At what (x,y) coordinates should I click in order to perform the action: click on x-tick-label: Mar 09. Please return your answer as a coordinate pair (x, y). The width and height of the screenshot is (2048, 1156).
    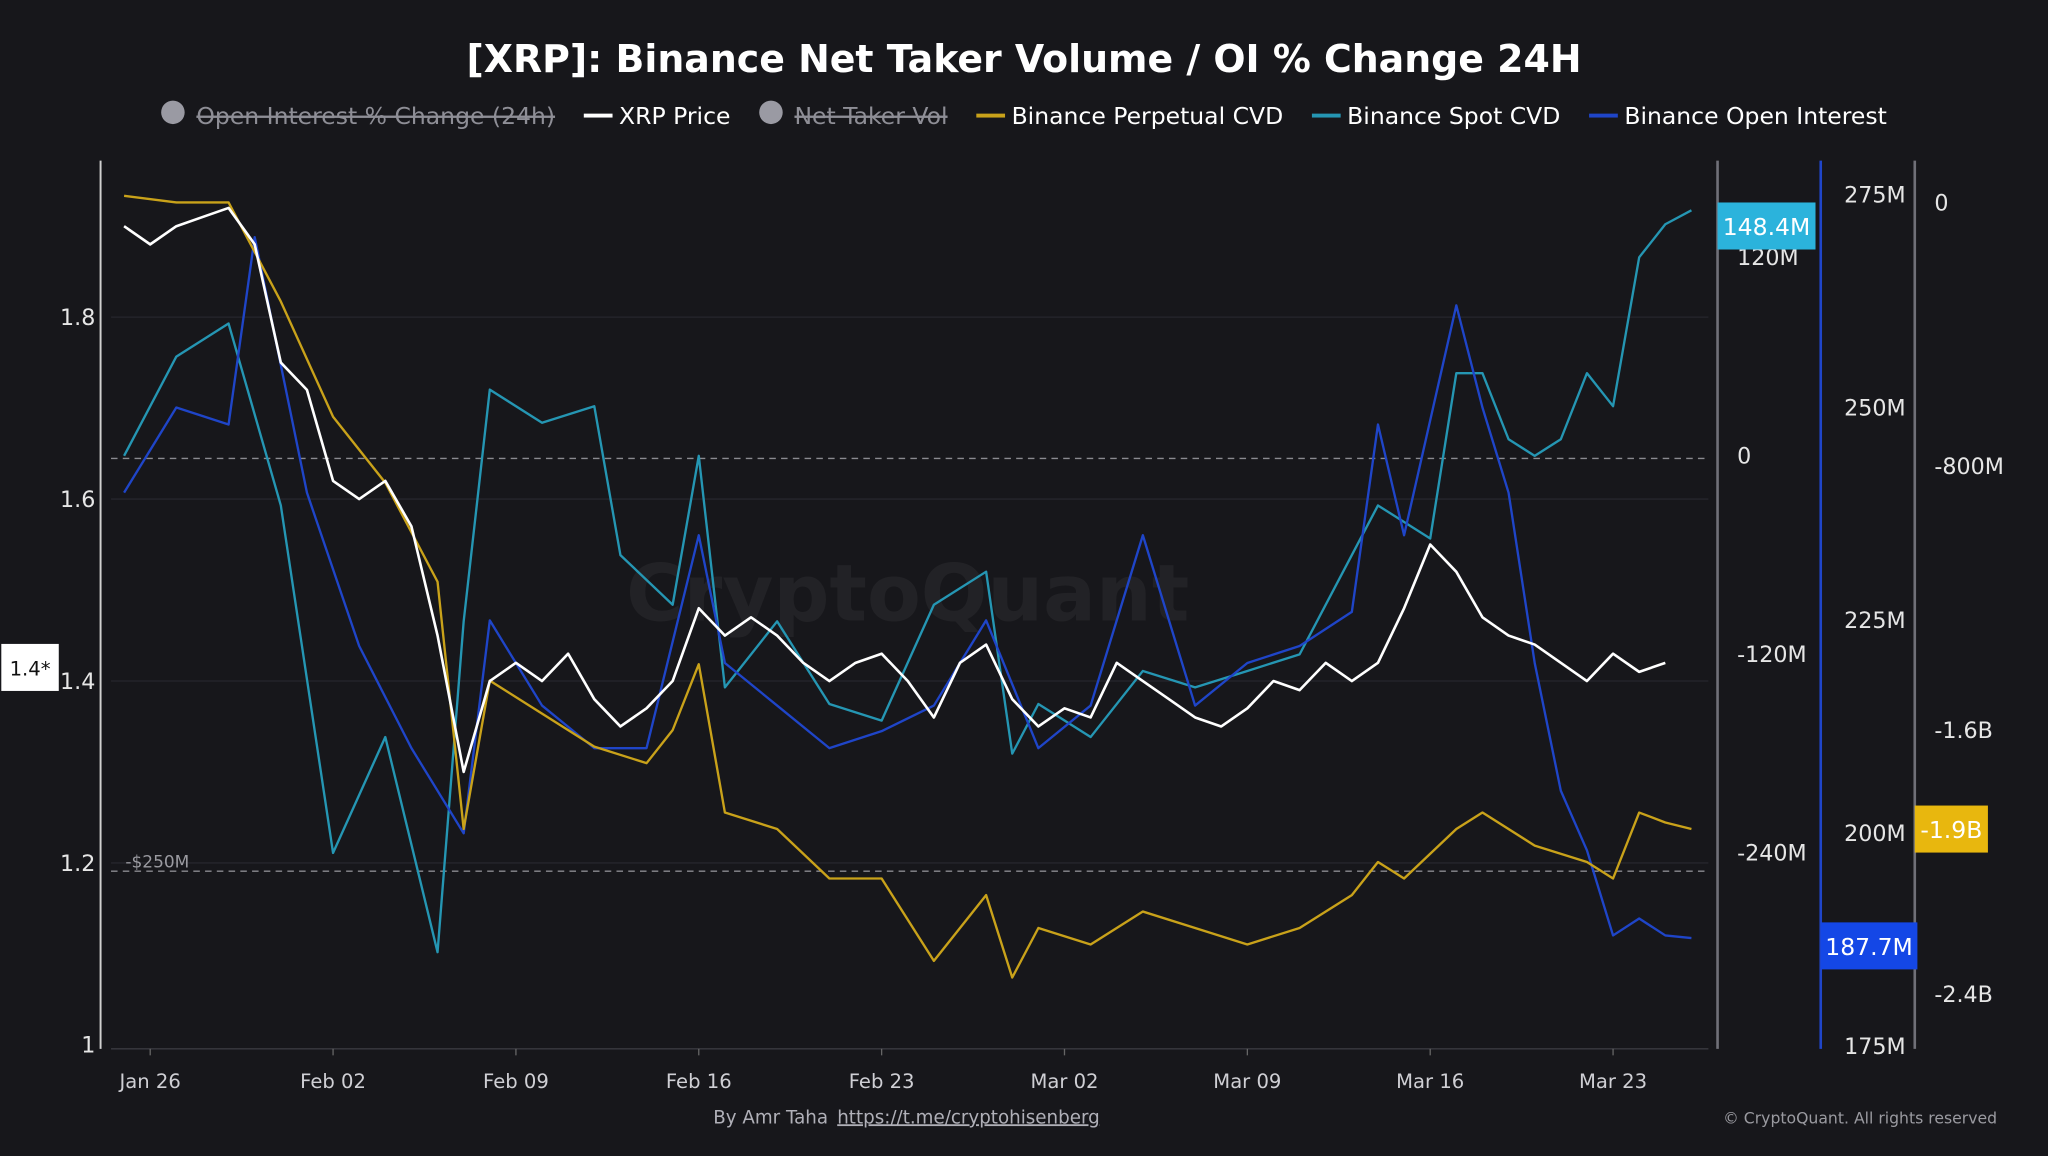
    Looking at the image, I should click on (1247, 1081).